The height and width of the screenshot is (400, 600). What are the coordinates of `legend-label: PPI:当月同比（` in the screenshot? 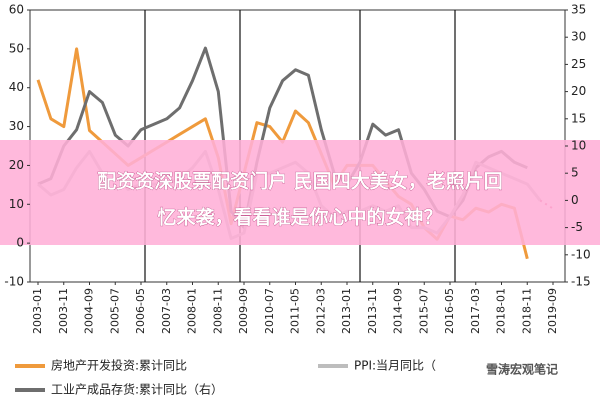 It's located at (395, 366).